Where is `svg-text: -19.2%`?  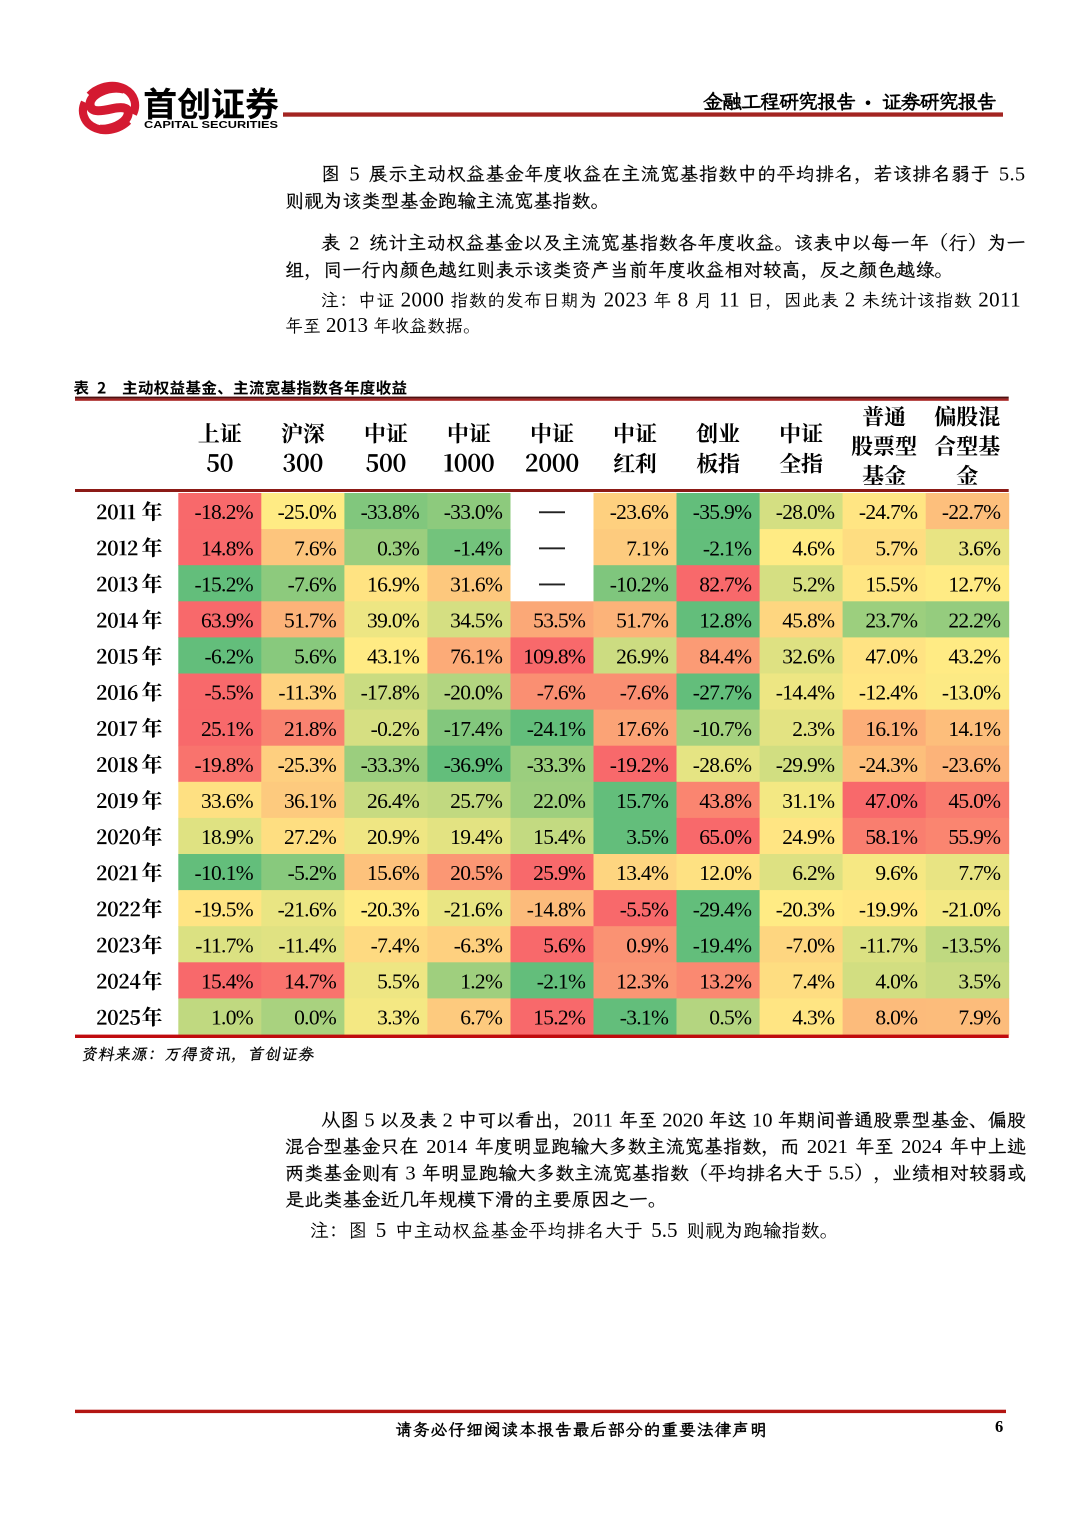 svg-text: -19.2% is located at coordinates (639, 765).